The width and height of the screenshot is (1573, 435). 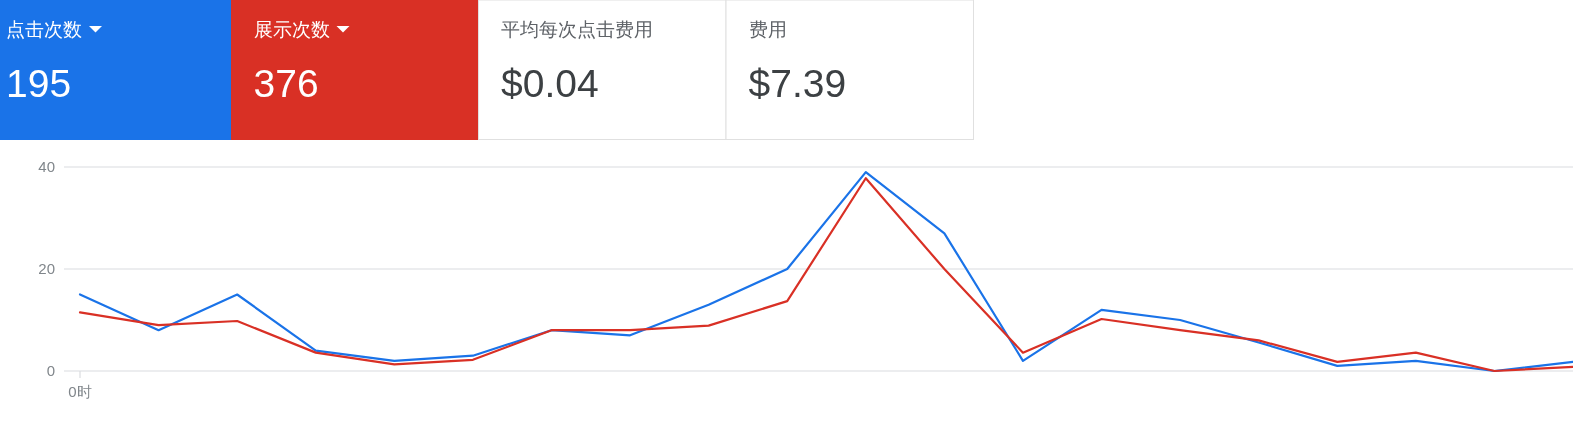 What do you see at coordinates (46, 269) in the screenshot?
I see `y-tick-label: 20` at bounding box center [46, 269].